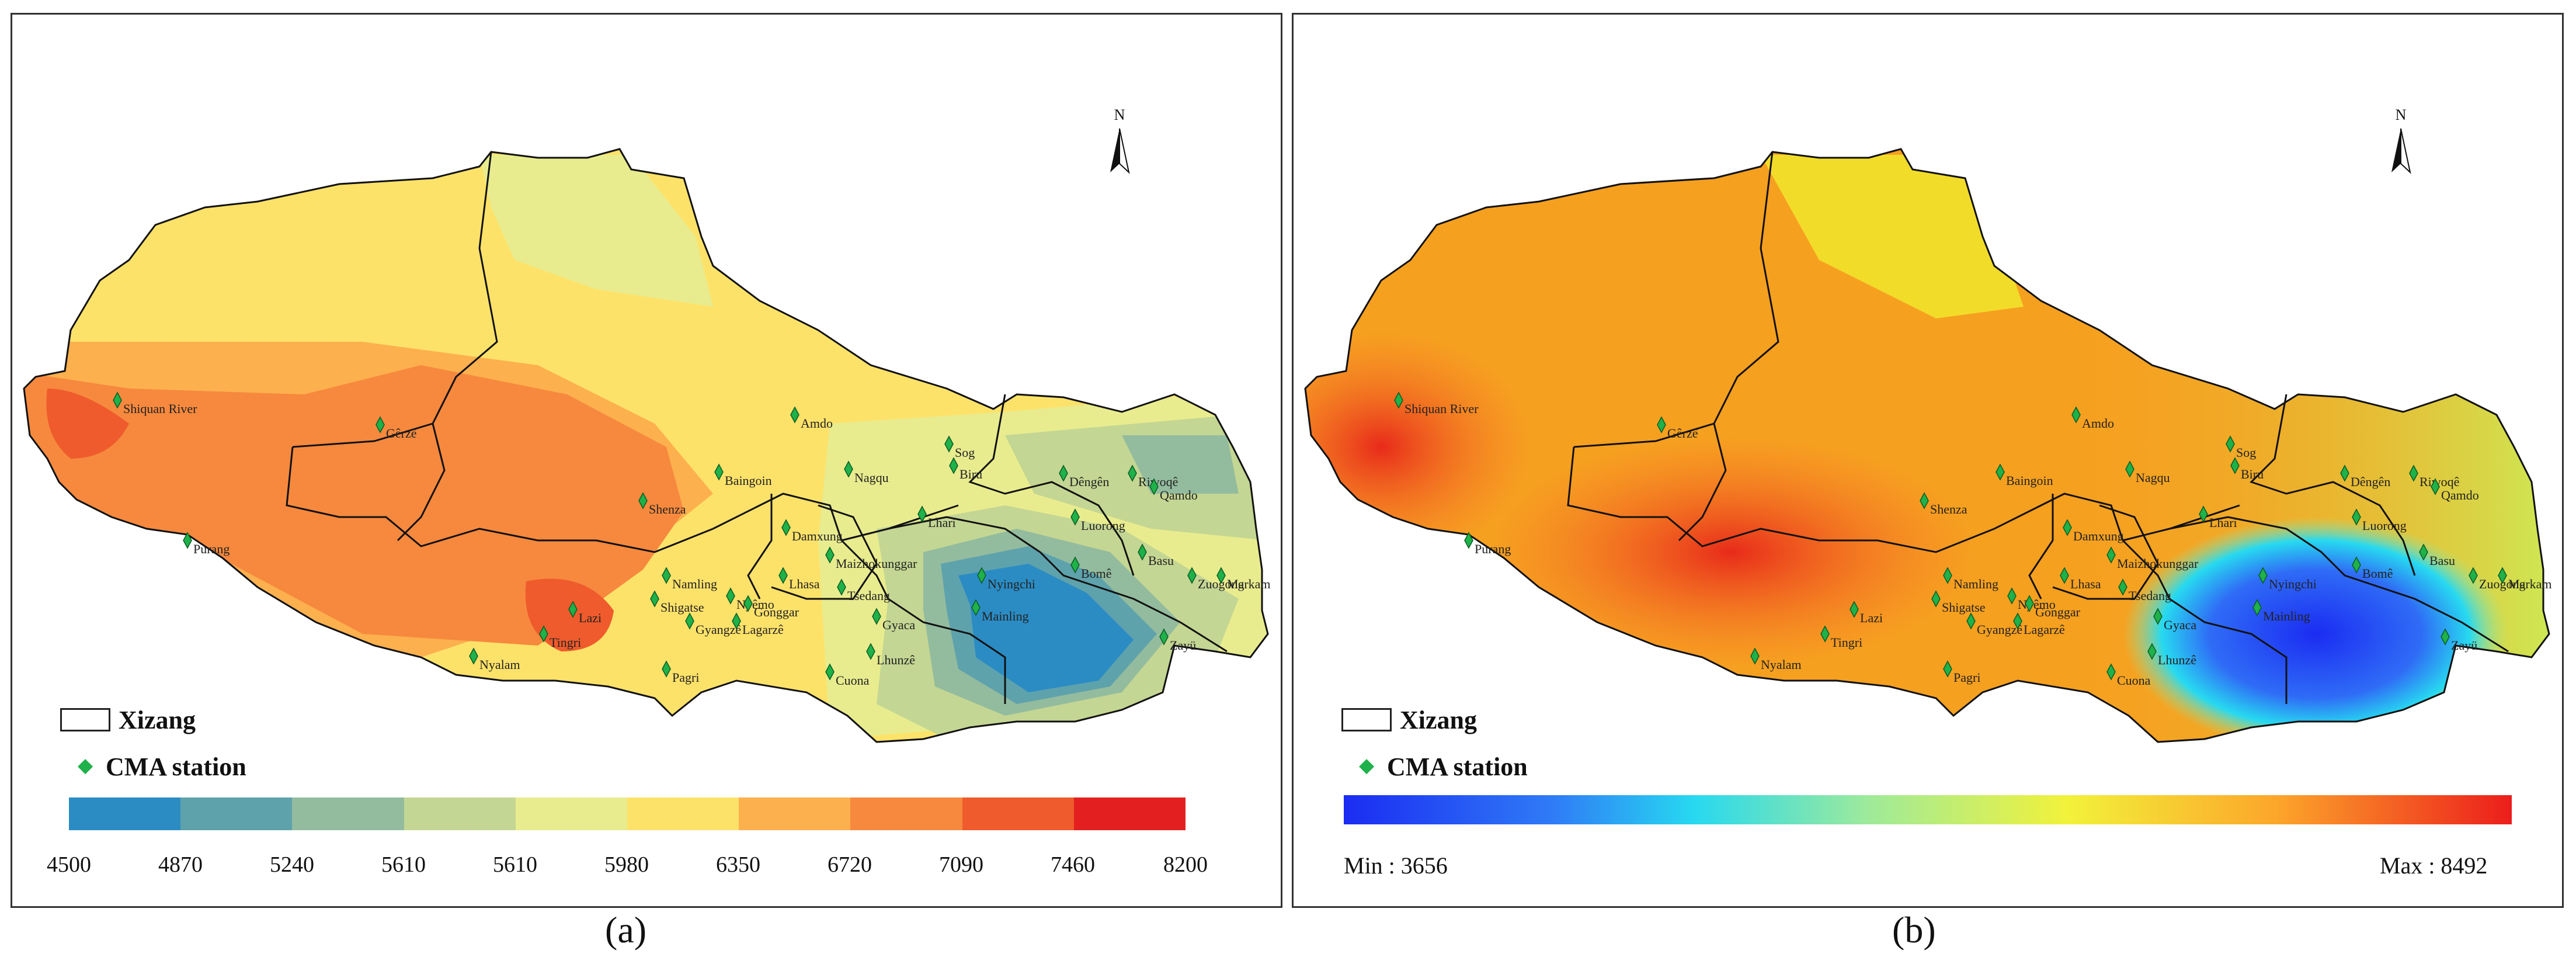 The height and width of the screenshot is (964, 2576). I want to click on station-legend-icon: ◆, so click(1367, 765).